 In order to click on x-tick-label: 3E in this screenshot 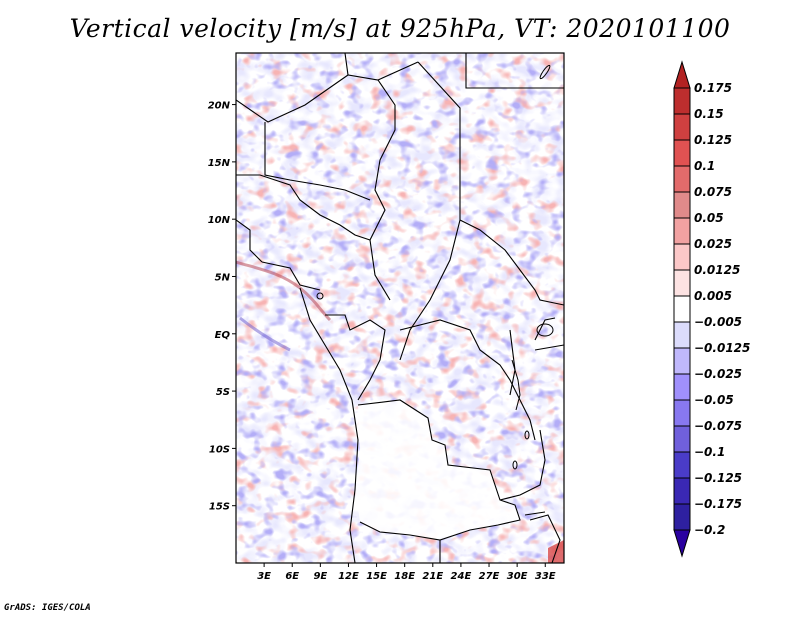, I will do `click(264, 576)`.